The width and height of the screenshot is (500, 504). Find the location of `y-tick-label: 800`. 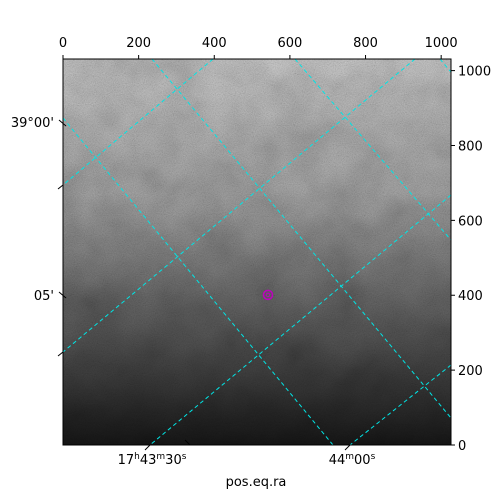

y-tick-label: 800 is located at coordinates (470, 146).